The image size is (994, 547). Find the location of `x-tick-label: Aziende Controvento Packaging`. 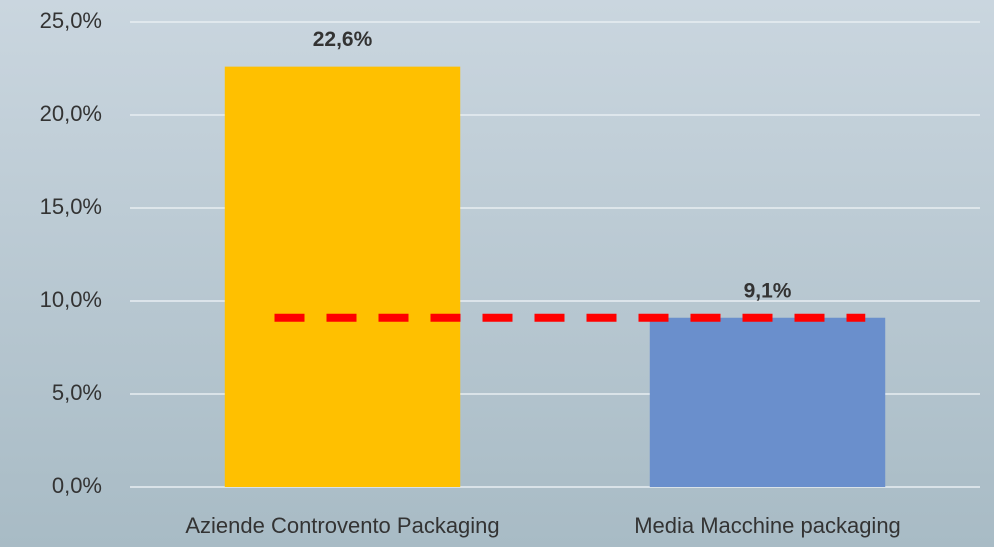

x-tick-label: Aziende Controvento Packaging is located at coordinates (342, 525).